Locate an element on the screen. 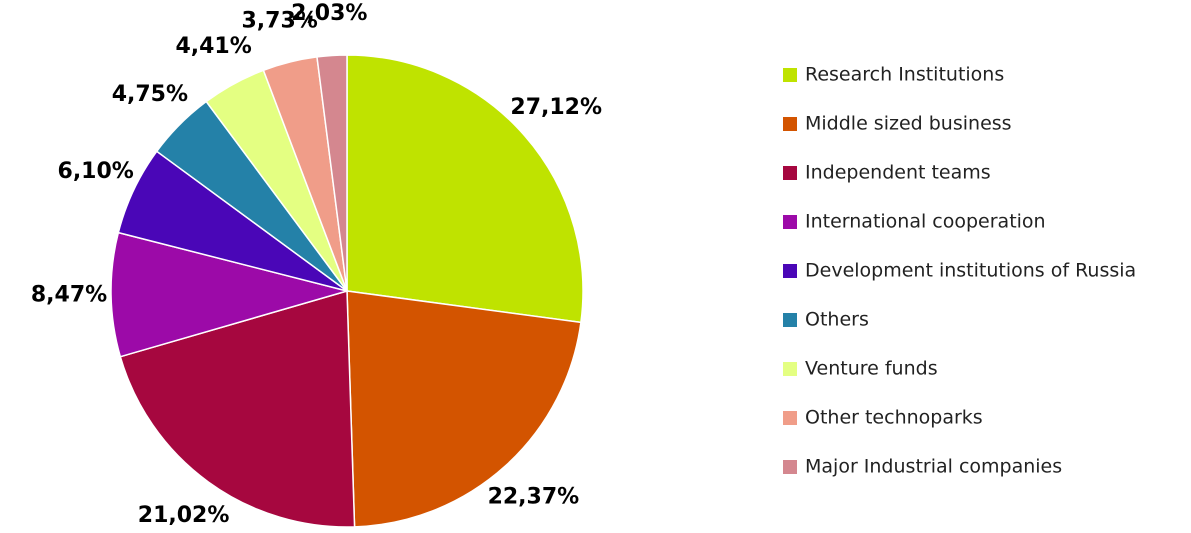 The image size is (1191, 533). data-label: 22,37% is located at coordinates (534, 496).